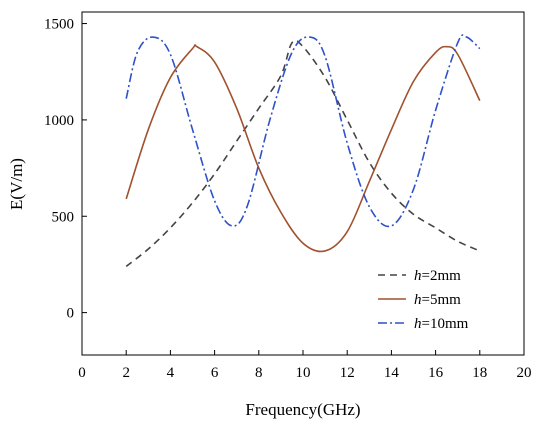 The height and width of the screenshot is (433, 550). What do you see at coordinates (126, 373) in the screenshot?
I see `x-tick-label: 2` at bounding box center [126, 373].